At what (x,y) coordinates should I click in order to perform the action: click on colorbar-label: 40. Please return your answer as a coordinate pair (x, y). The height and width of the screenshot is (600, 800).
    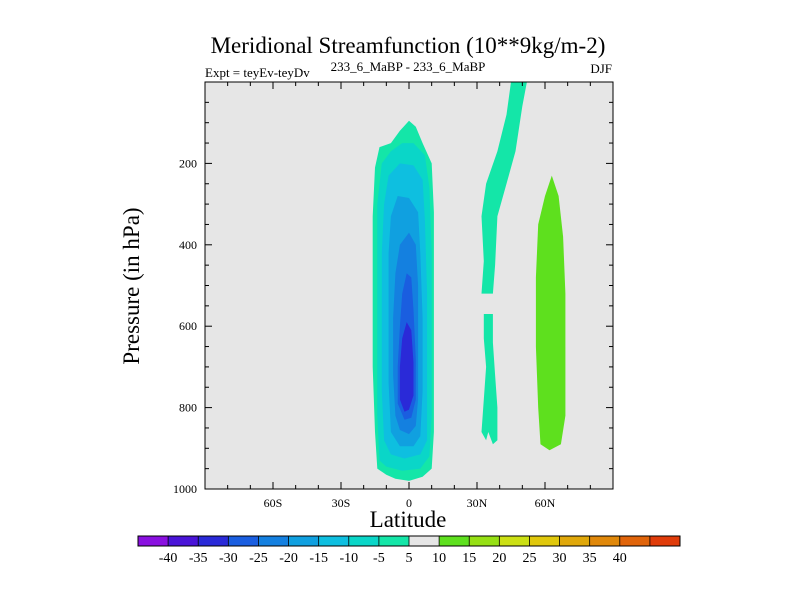
    Looking at the image, I should click on (620, 558).